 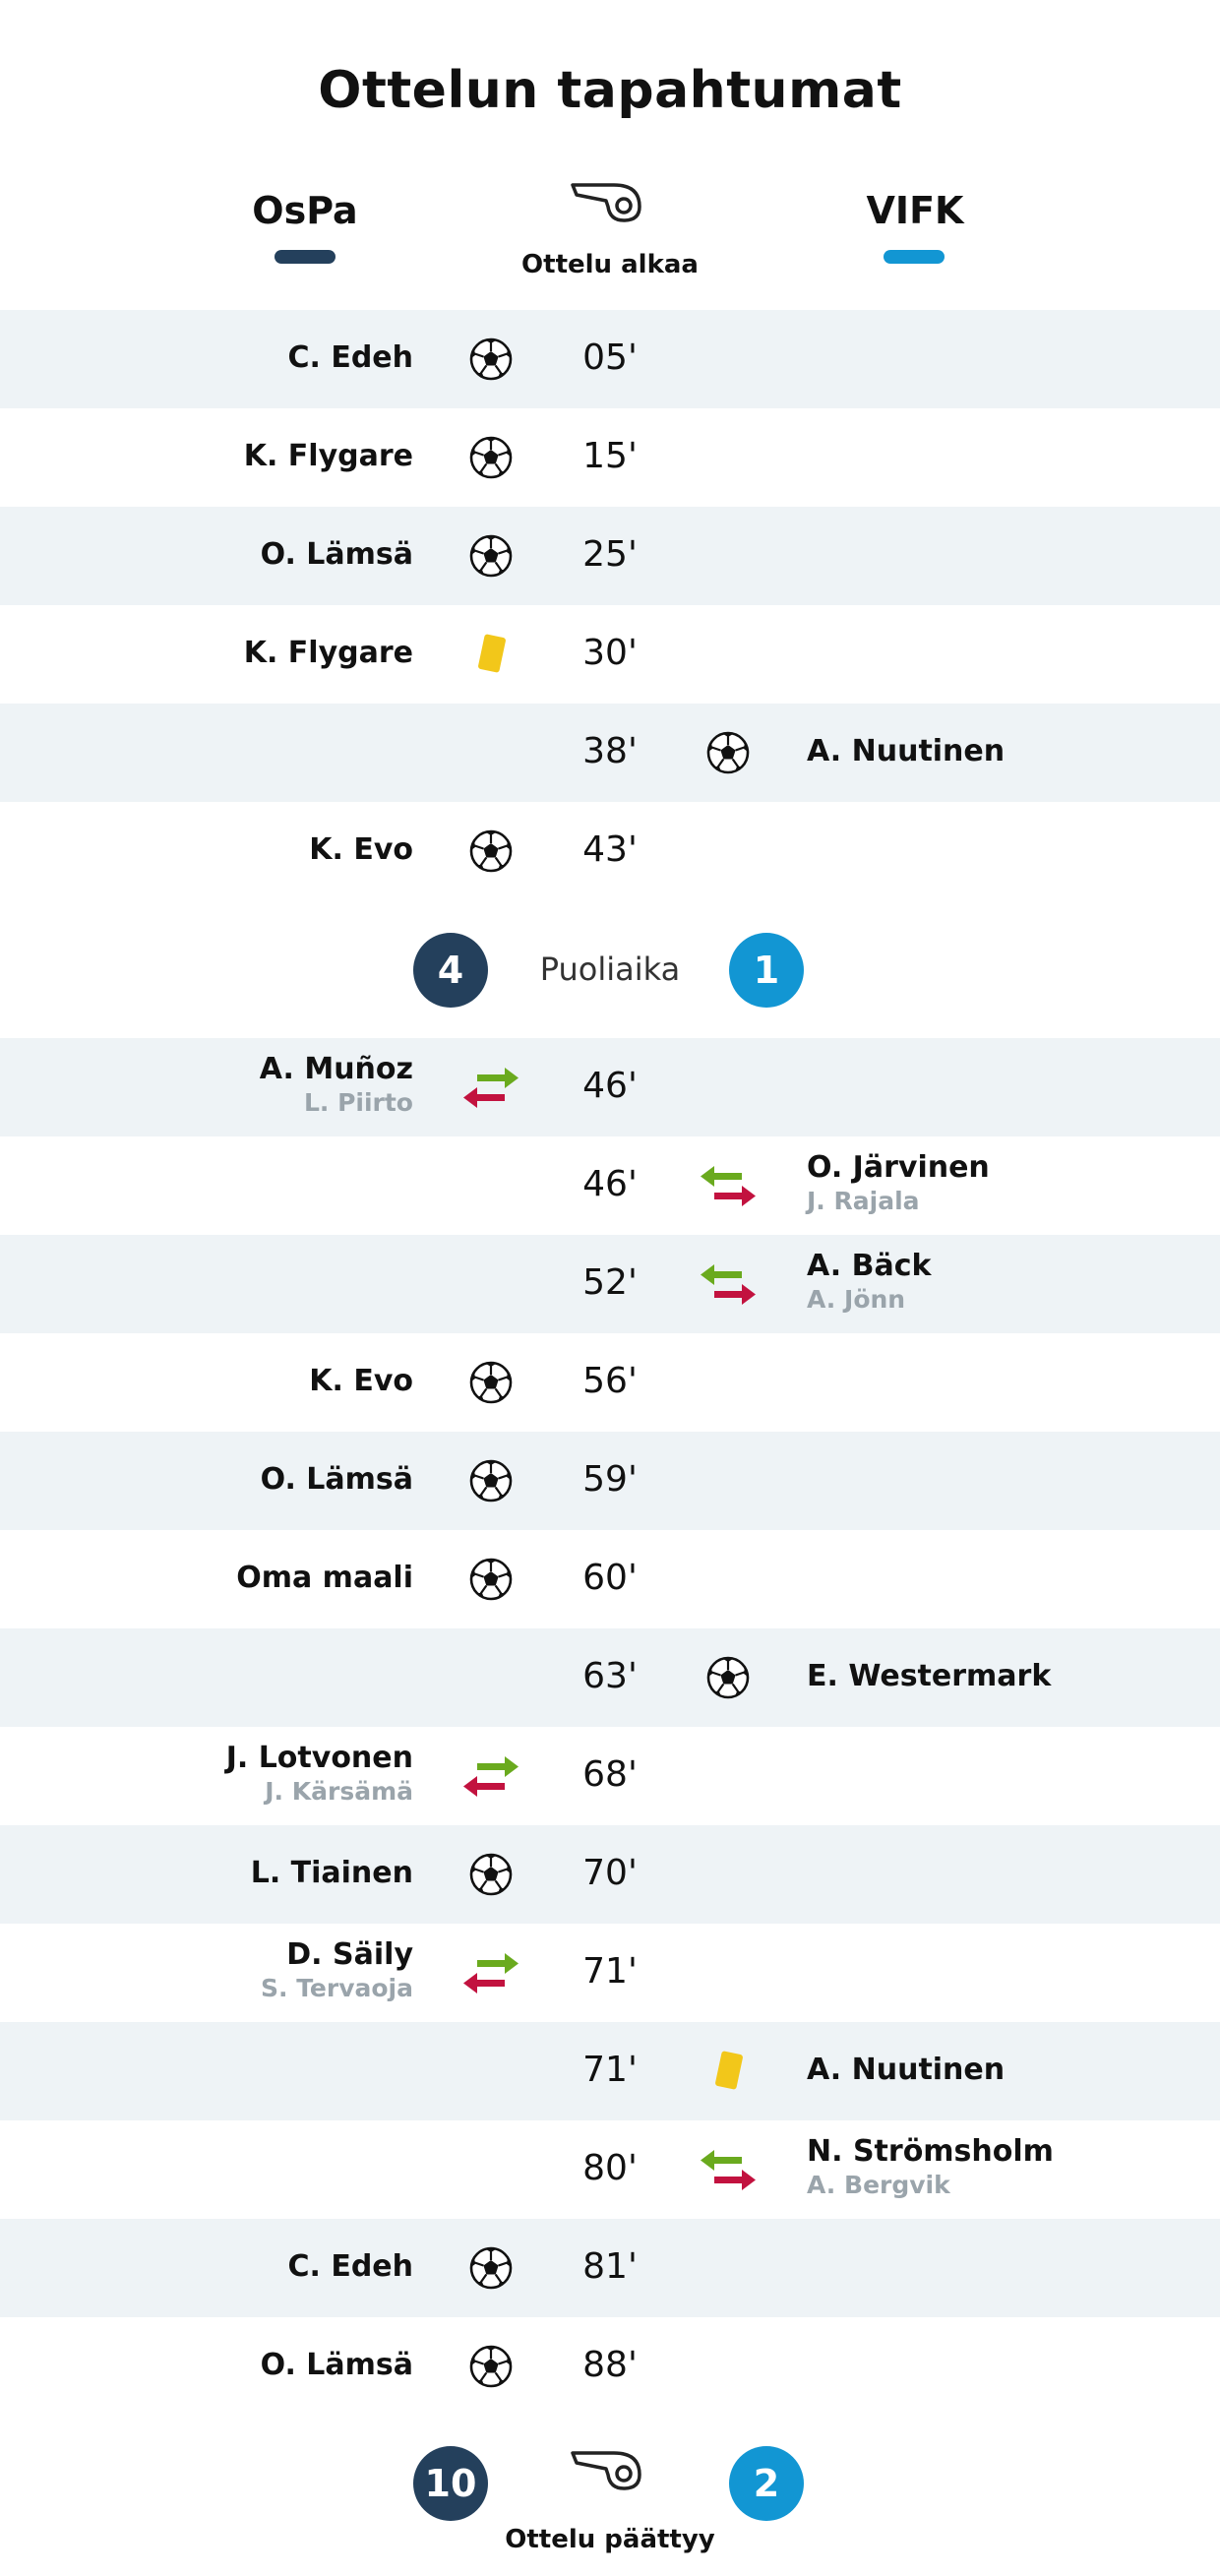 I want to click on event-minute: 80', so click(x=610, y=2168).